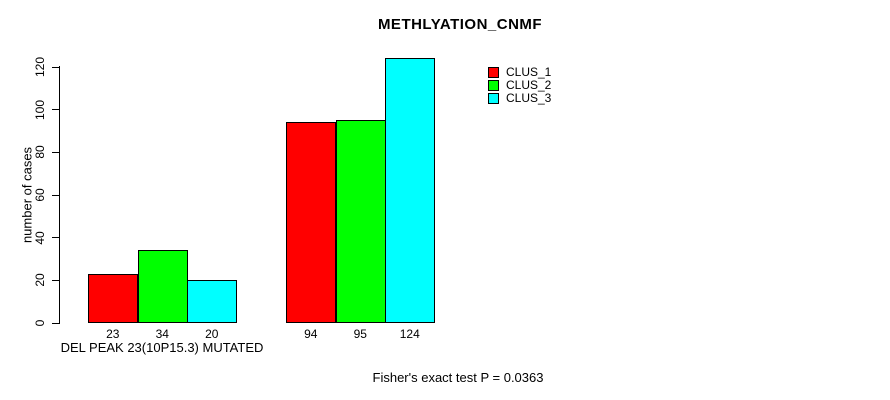 The height and width of the screenshot is (400, 890). I want to click on y-tick-label: 80, so click(40, 152).